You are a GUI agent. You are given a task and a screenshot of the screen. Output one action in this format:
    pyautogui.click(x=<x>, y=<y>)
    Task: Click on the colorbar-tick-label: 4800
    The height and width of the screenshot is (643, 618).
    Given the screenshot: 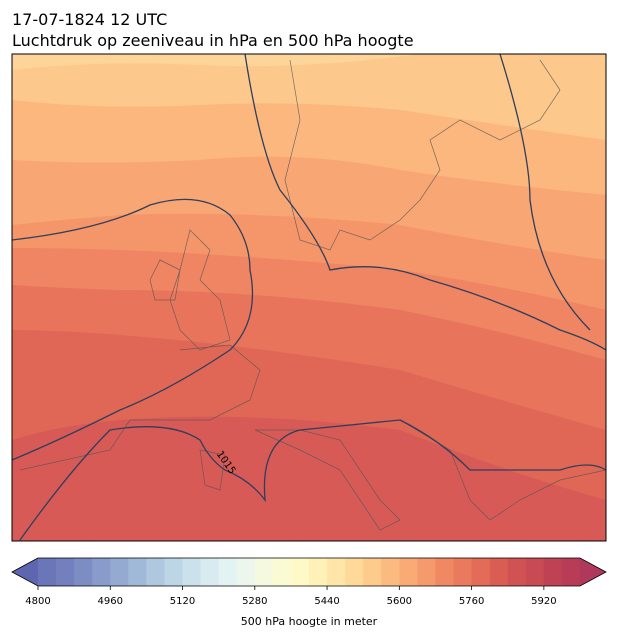 What is the action you would take?
    pyautogui.click(x=37, y=601)
    